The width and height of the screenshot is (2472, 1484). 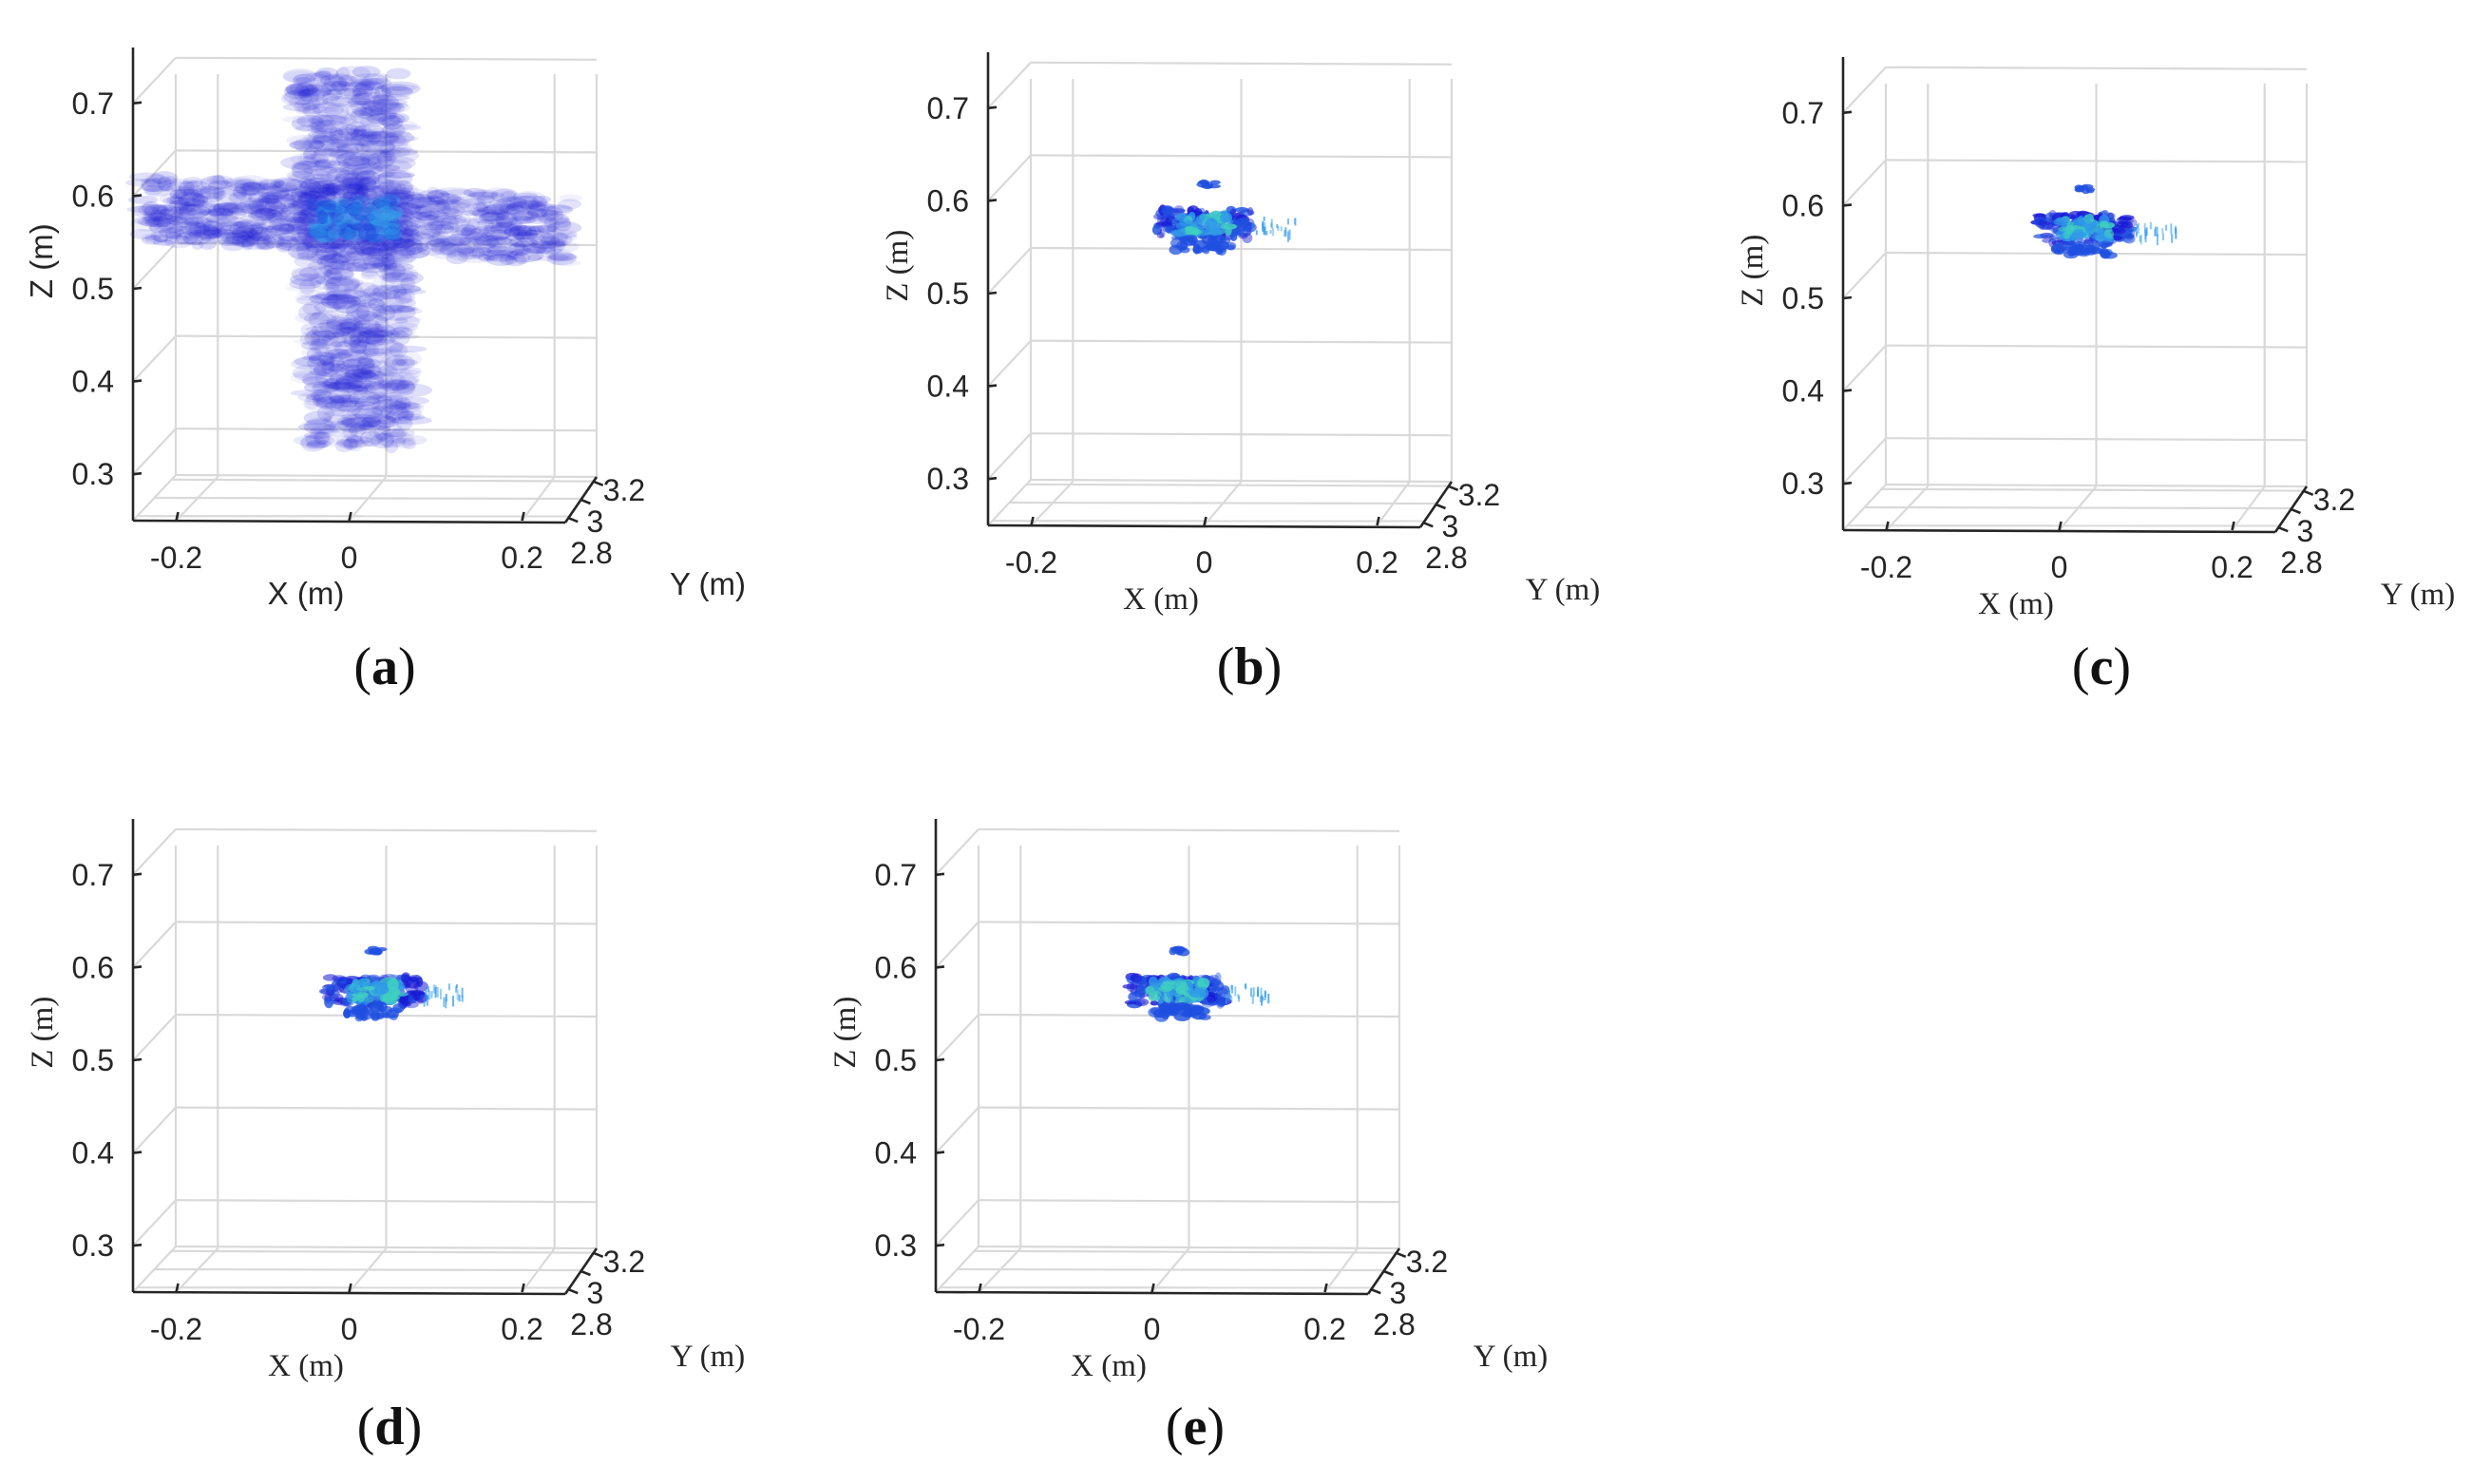 I want to click on y-axis-label: Y (m), so click(x=2418, y=595).